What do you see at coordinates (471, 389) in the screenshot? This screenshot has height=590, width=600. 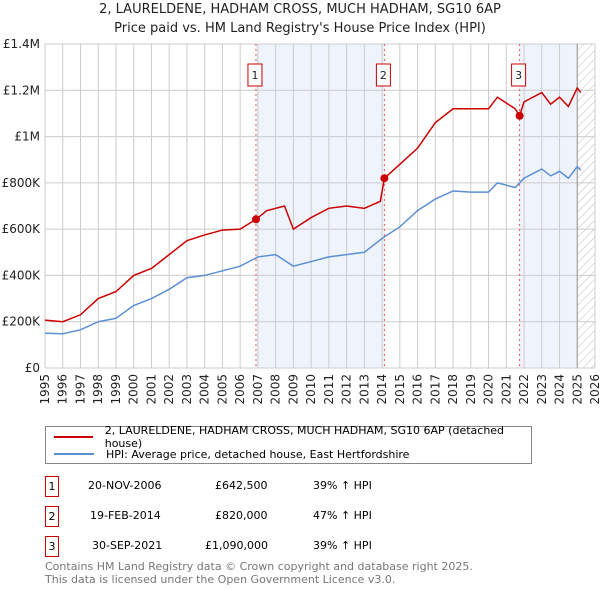 I see `x-tick-label: 2019` at bounding box center [471, 389].